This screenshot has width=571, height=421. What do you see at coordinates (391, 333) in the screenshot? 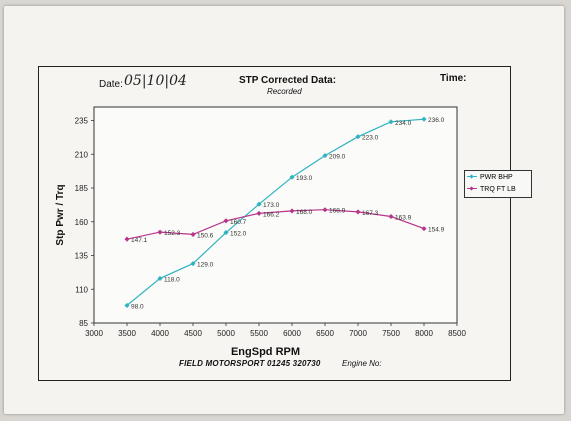
I see `x-tick-label: 7500` at bounding box center [391, 333].